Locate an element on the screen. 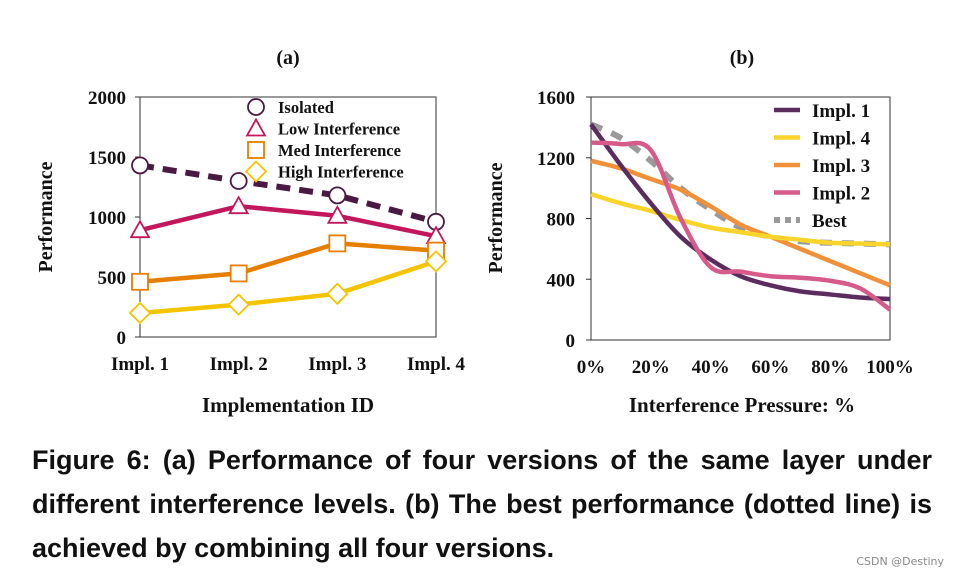 This screenshot has width=958, height=576. chart-b-xtick-label: 60% is located at coordinates (770, 367).